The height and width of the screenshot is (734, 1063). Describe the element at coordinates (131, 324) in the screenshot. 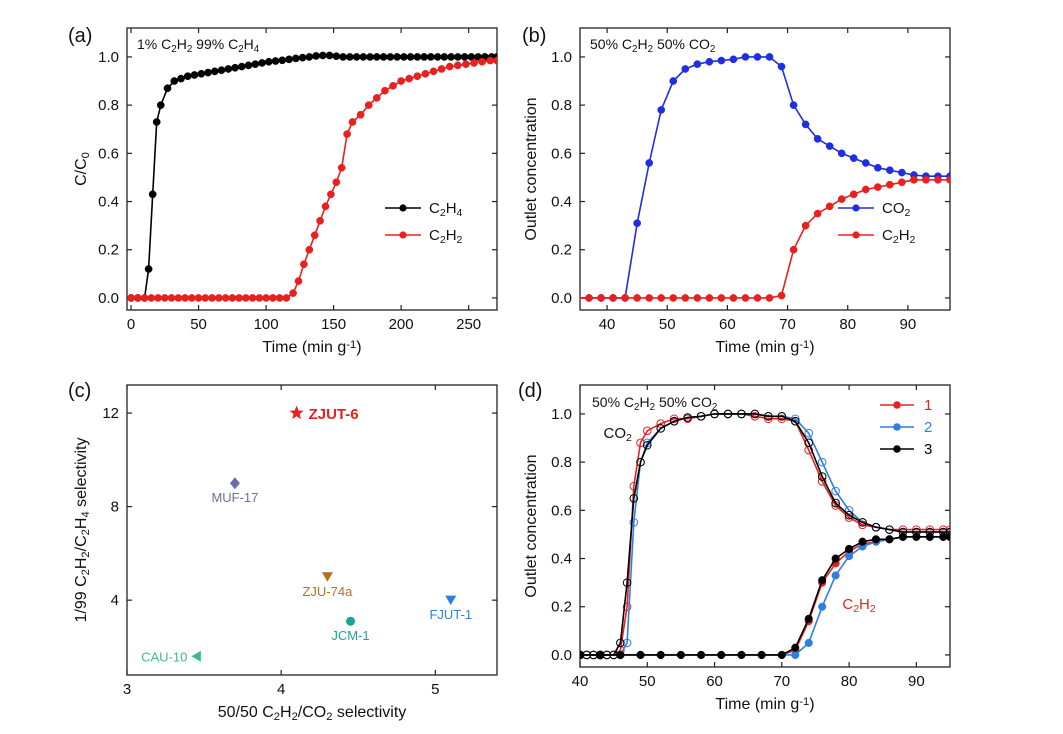

I see `x-tick-label: 0` at that location.